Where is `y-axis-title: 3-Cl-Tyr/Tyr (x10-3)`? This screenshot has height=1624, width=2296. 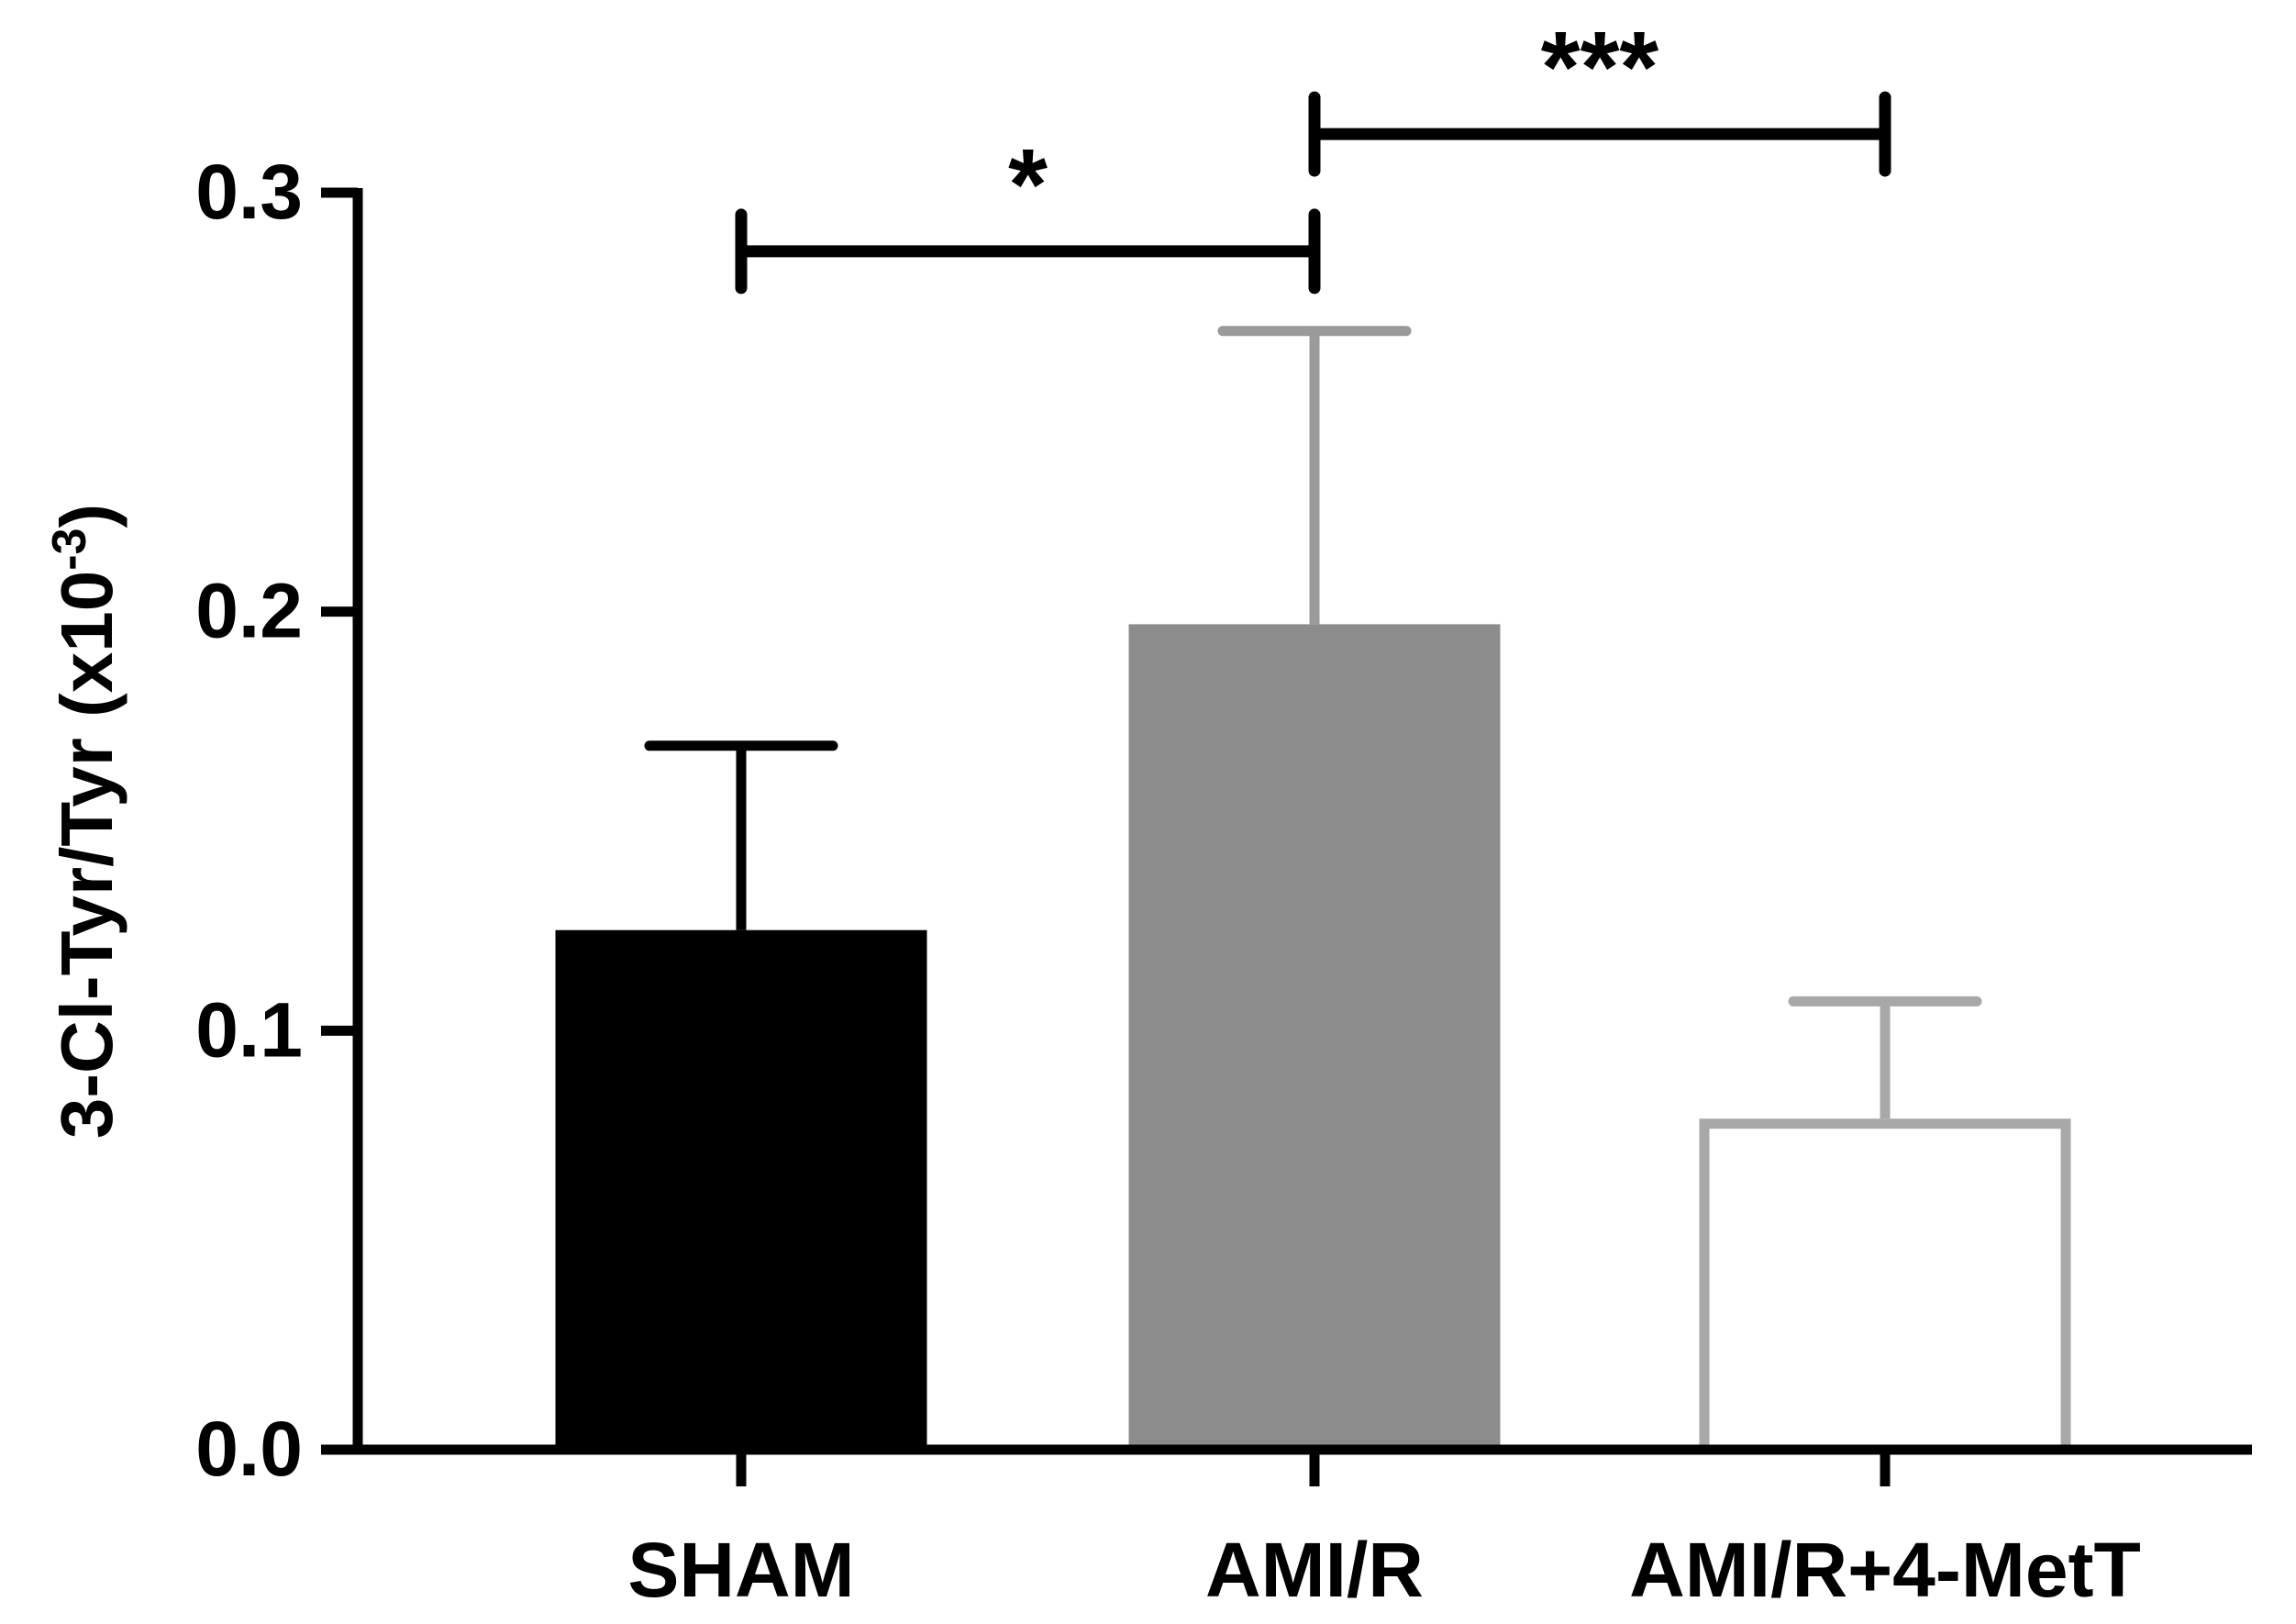 y-axis-title: 3-Cl-Tyr/Tyr (x10-3) is located at coordinates (85, 821).